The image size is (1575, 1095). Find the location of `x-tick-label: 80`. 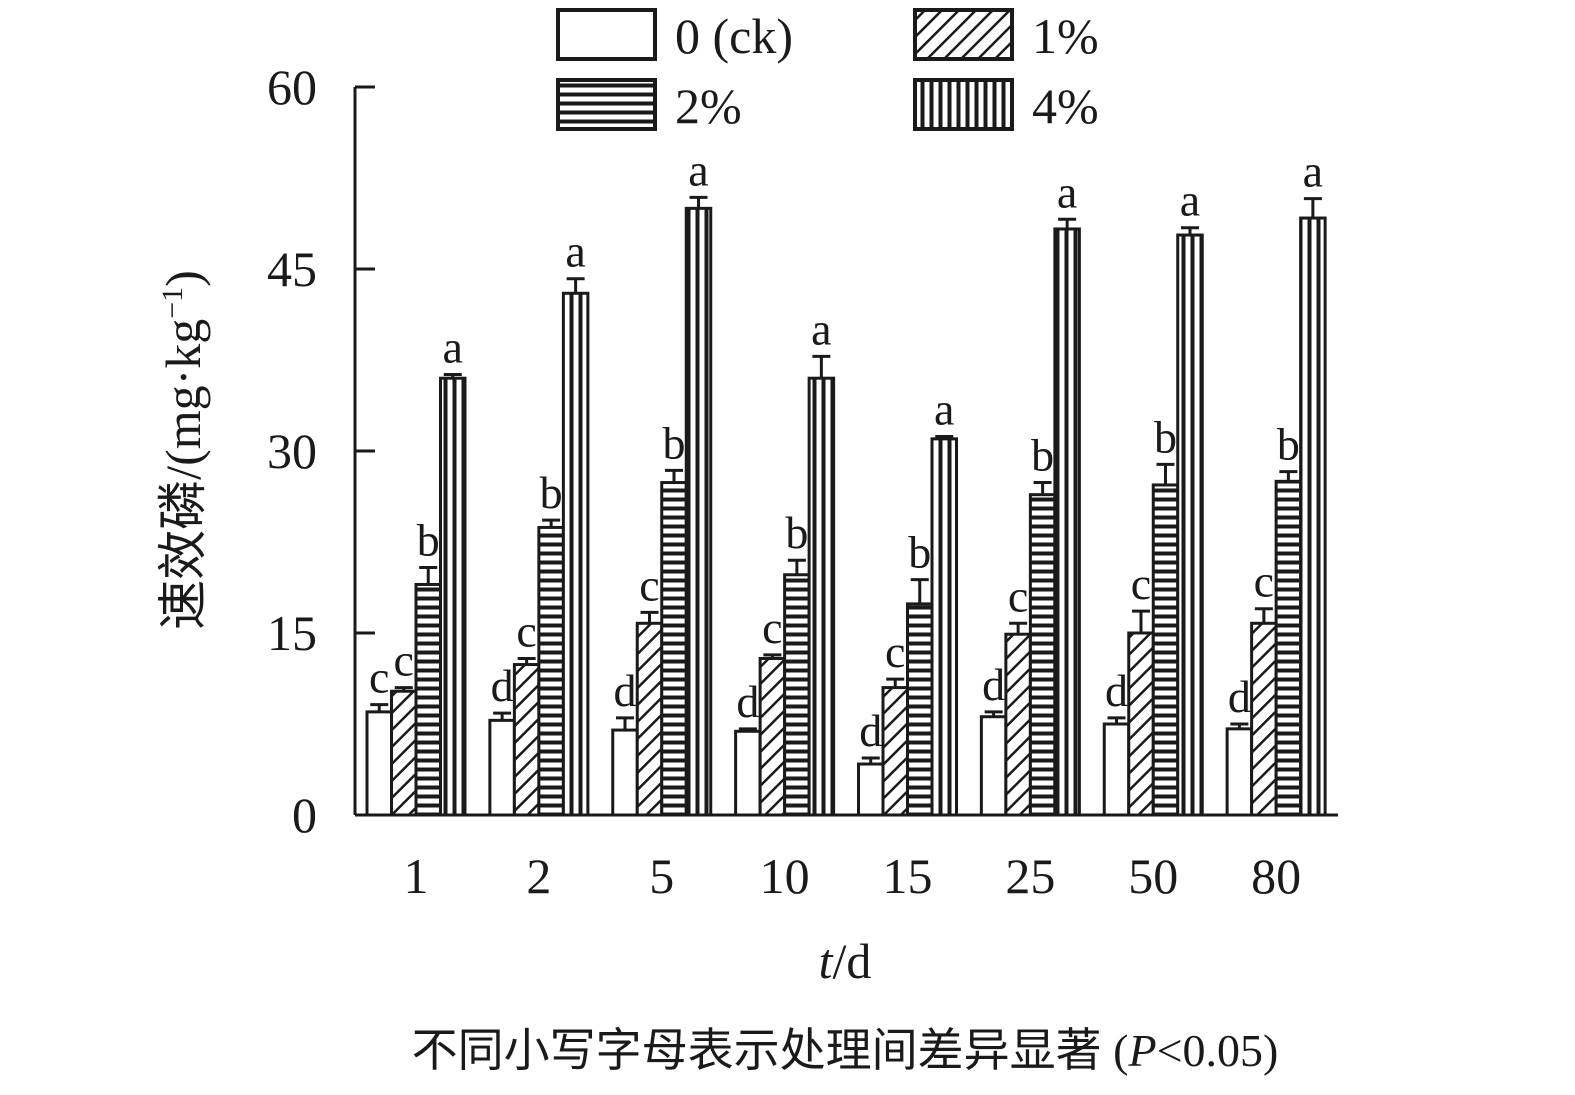

x-tick-label: 80 is located at coordinates (1276, 876).